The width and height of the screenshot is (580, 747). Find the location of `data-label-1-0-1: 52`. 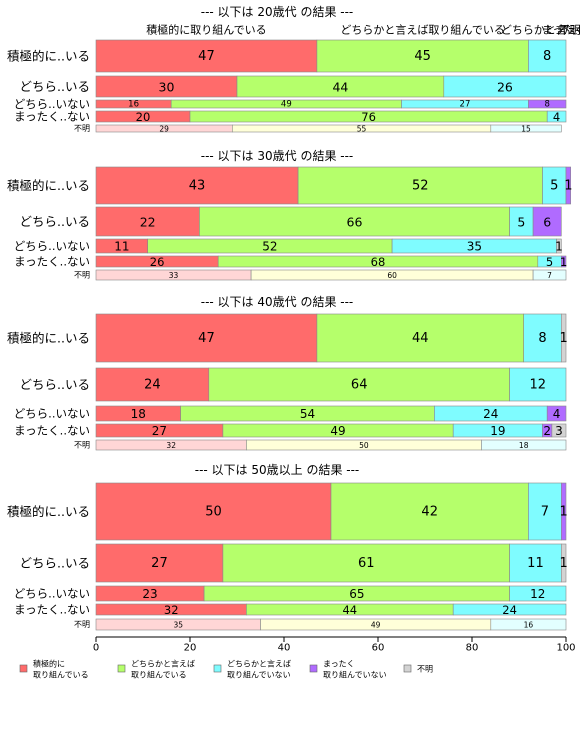

data-label-1-0-1: 52 is located at coordinates (420, 186).